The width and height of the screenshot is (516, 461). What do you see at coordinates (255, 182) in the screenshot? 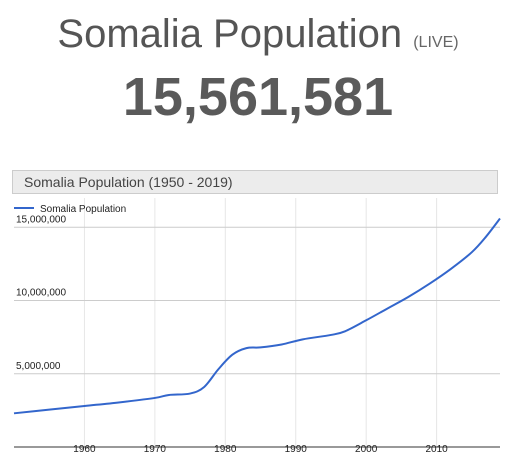
I see `chart-title: Somalia Population (1950 - 2019)` at bounding box center [255, 182].